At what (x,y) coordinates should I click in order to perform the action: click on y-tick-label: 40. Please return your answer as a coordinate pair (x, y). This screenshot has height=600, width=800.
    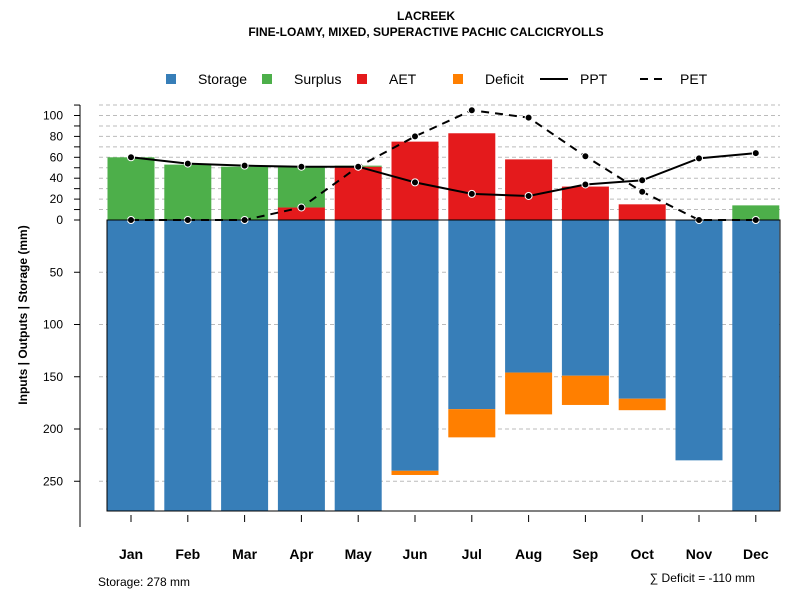
    Looking at the image, I should click on (57, 178).